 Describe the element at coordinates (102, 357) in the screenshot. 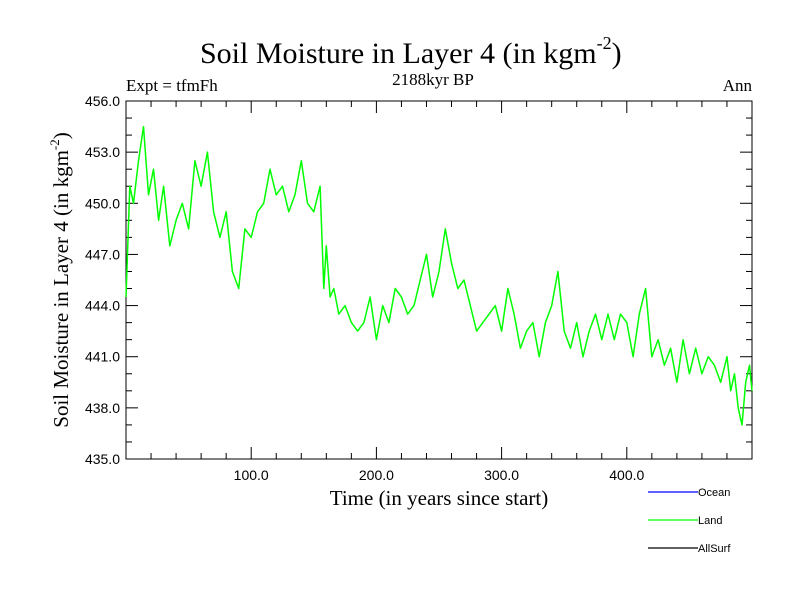

I see `y-tick-label: 441.0` at that location.